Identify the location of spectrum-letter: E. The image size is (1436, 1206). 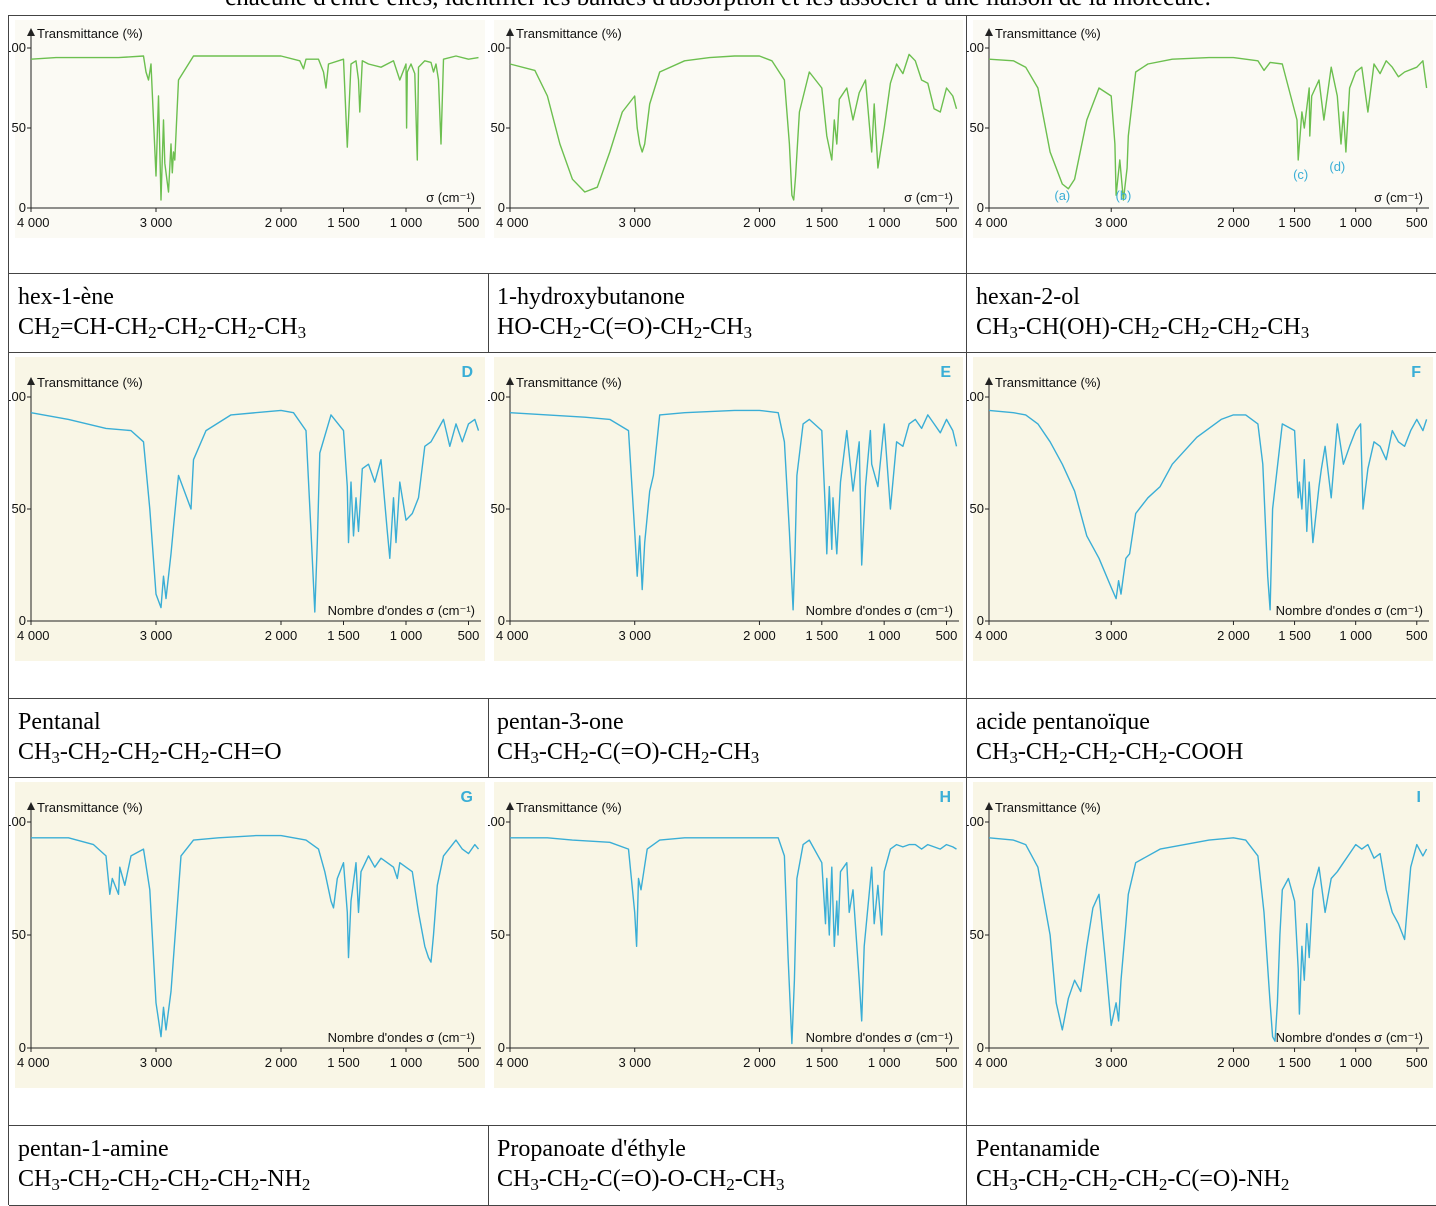
(945, 372).